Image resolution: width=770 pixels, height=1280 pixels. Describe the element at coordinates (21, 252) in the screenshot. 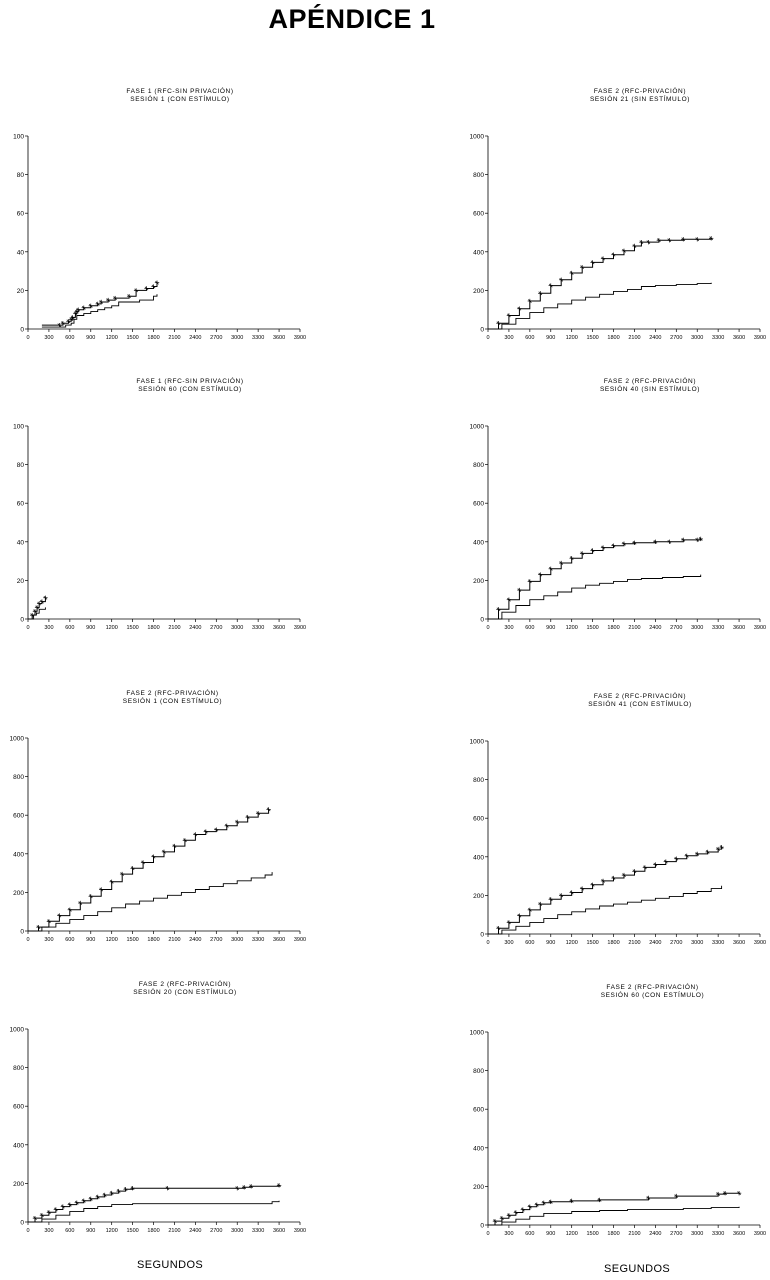

I see `y-tick-label: 40` at that location.